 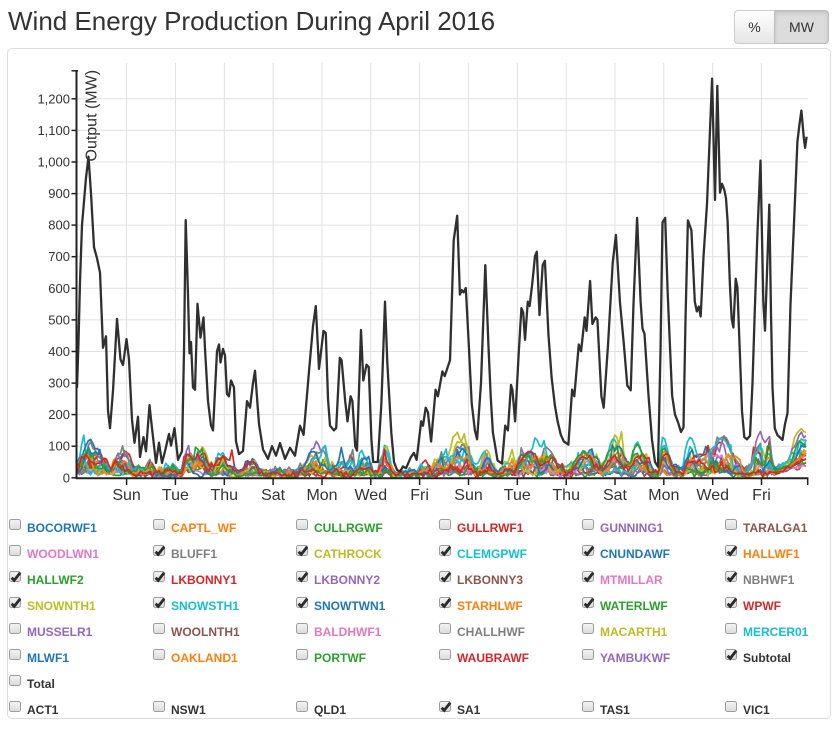 What do you see at coordinates (59, 351) in the screenshot?
I see `svg-text: 400` at bounding box center [59, 351].